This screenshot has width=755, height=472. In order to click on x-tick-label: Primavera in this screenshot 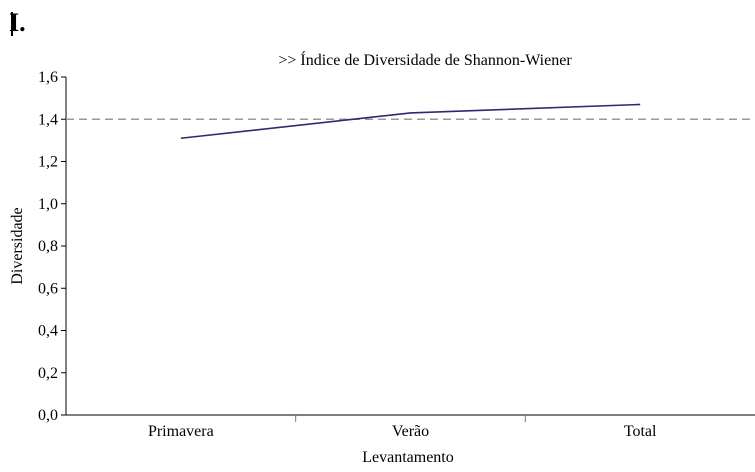, I will do `click(181, 431)`.